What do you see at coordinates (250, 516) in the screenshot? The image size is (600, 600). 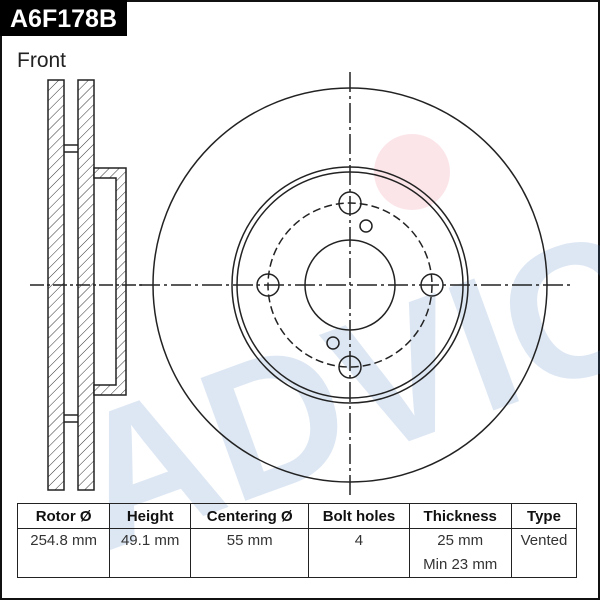 I see `header-centering: Centering Ø` at bounding box center [250, 516].